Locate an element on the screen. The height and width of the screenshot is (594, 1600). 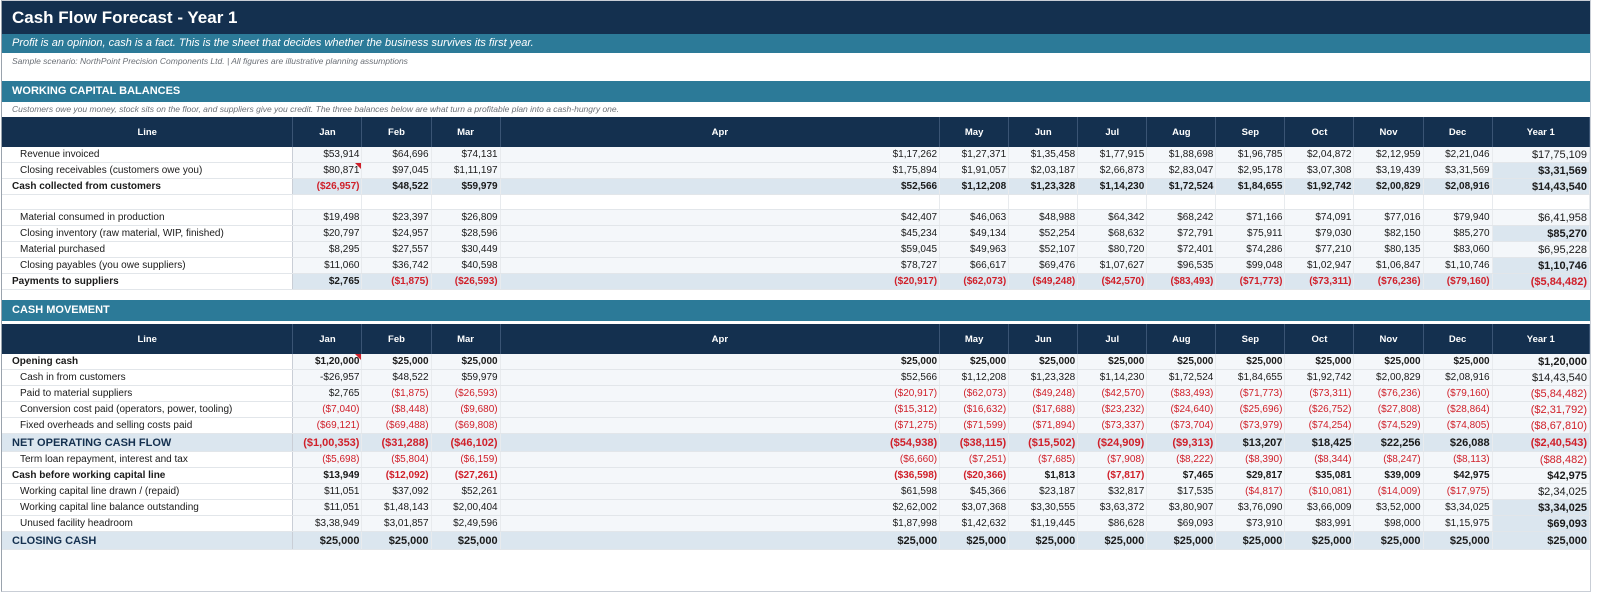
cell-feb: $1,48,143 is located at coordinates (396, 507).